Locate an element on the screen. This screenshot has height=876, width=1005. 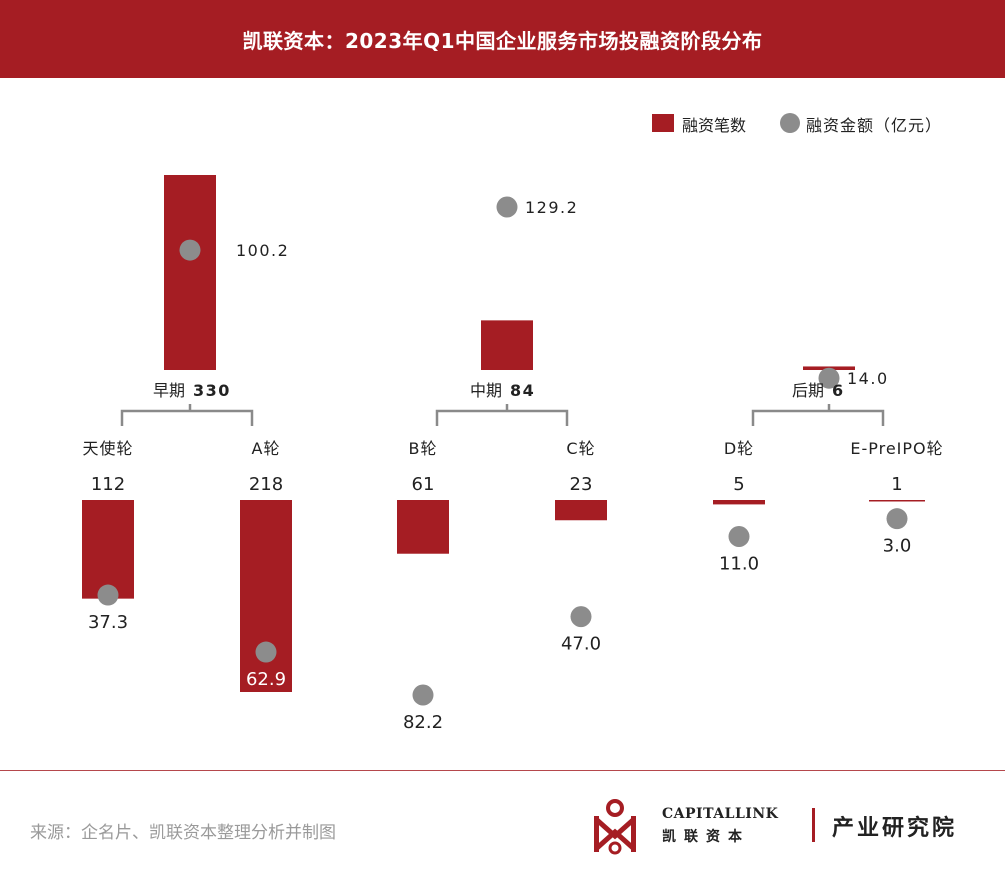
round-name-label: D轮 is located at coordinates (739, 448).